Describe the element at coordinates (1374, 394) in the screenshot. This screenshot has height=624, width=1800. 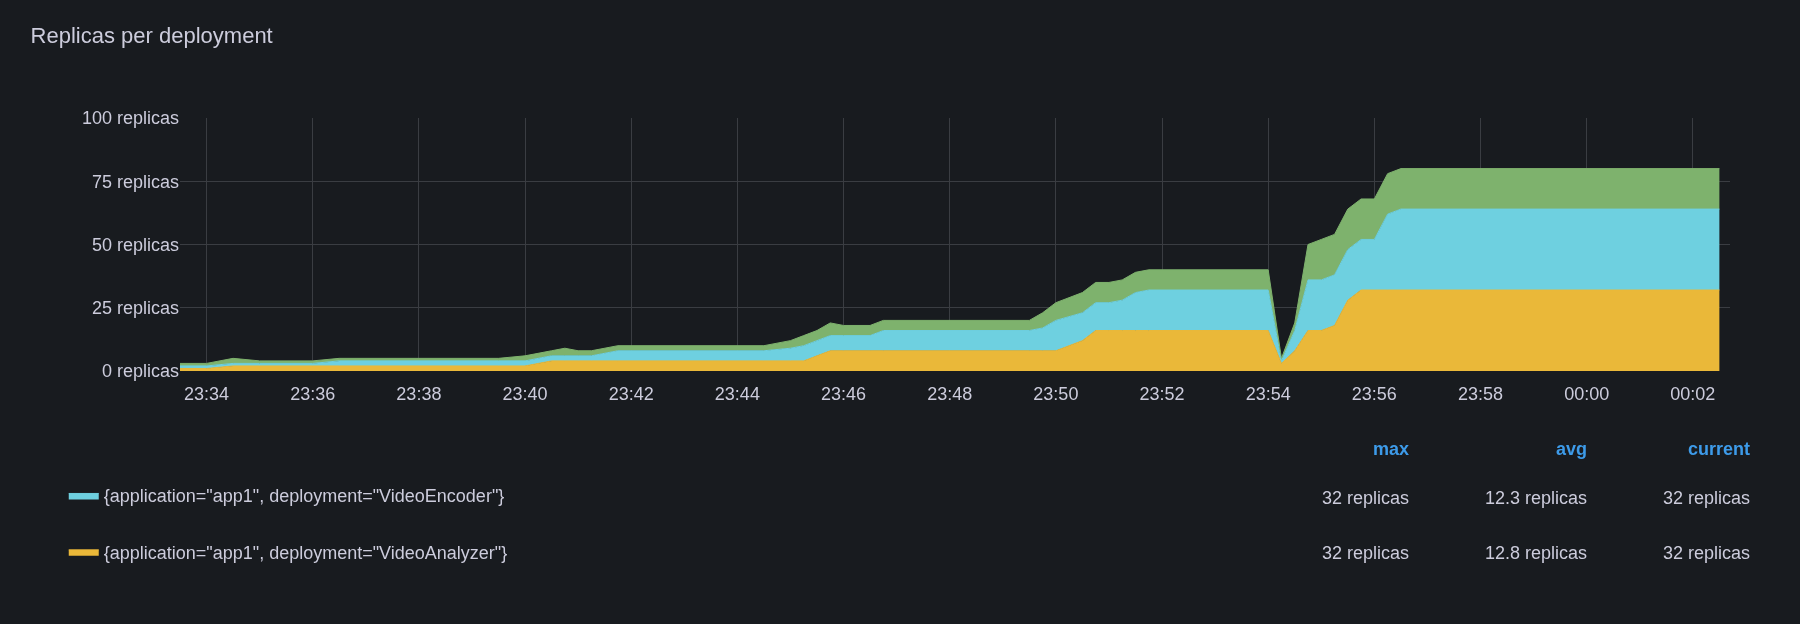
I see `x-tick-label: 23:56` at that location.